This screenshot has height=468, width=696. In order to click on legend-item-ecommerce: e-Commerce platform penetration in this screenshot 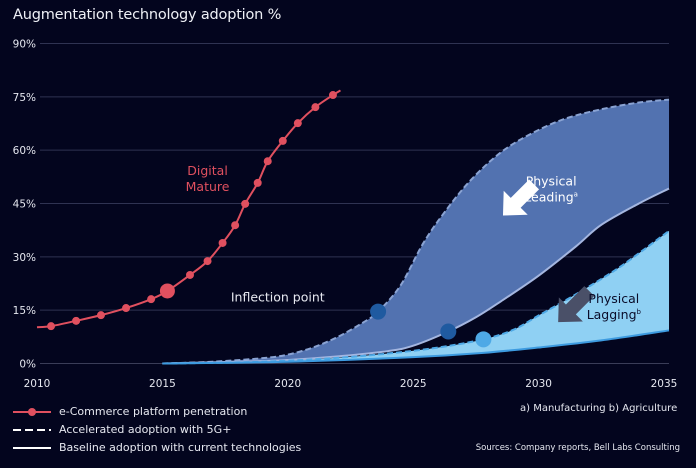, I will do `click(130, 411)`.